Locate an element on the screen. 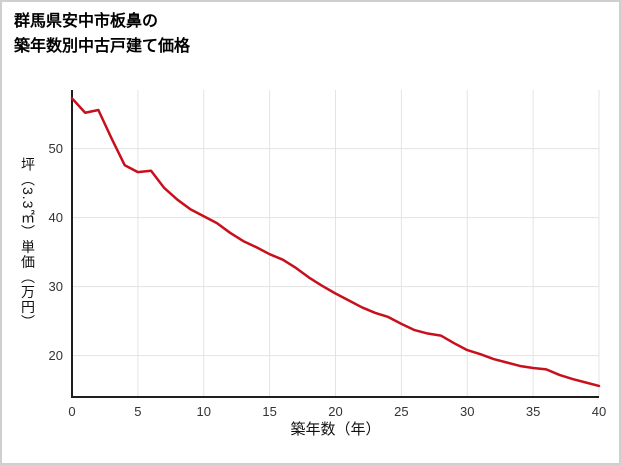  x-tick-label: 10 is located at coordinates (204, 411).